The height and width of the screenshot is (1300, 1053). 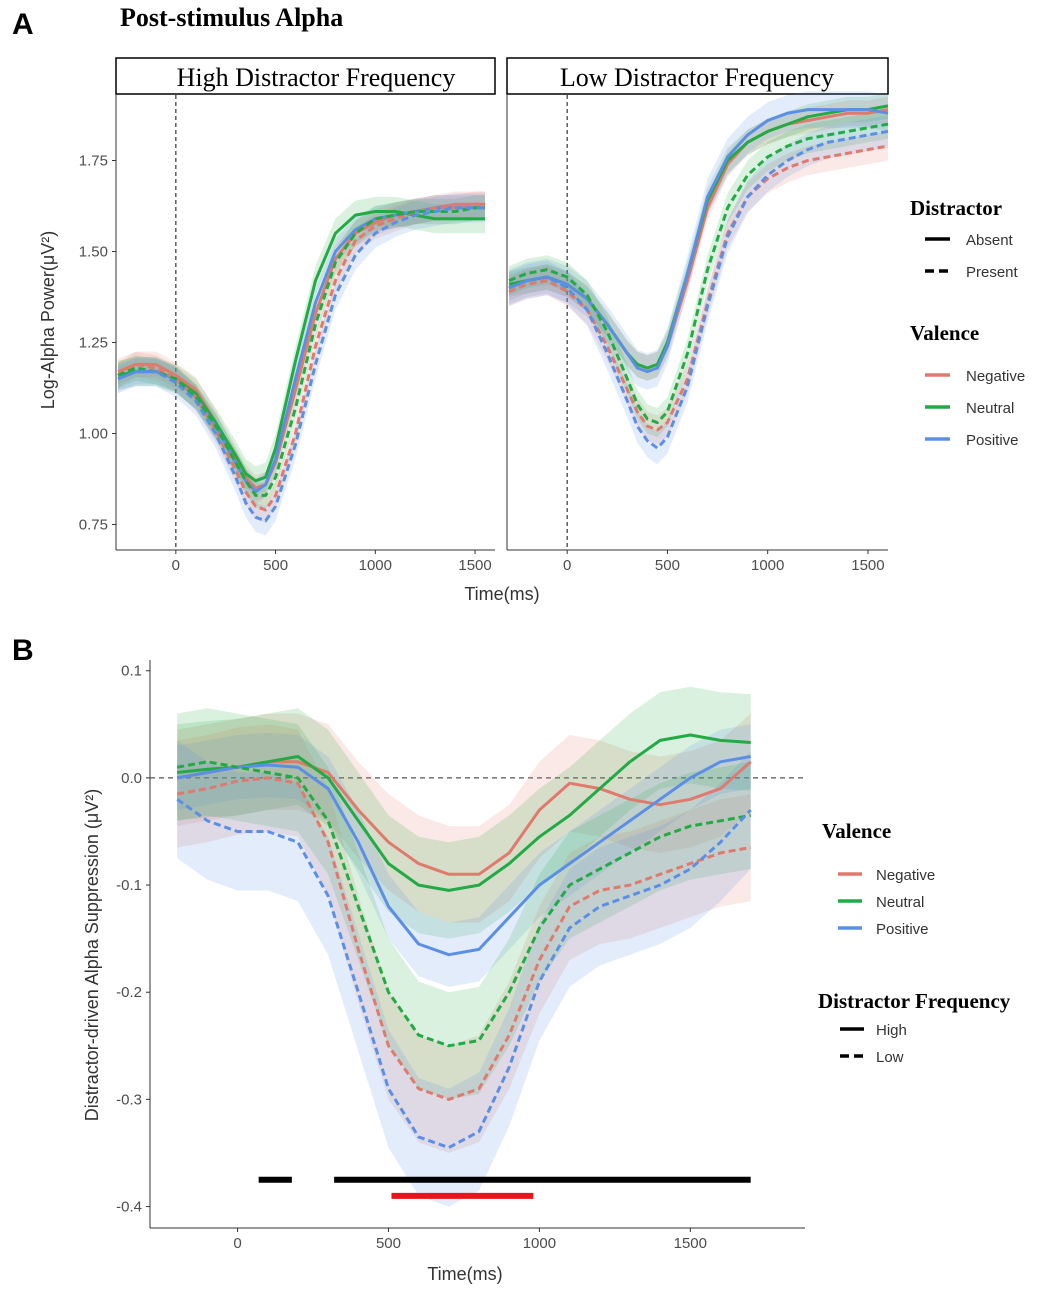 I want to click on y-tick-label--0-2: -0.2, so click(x=129, y=992).